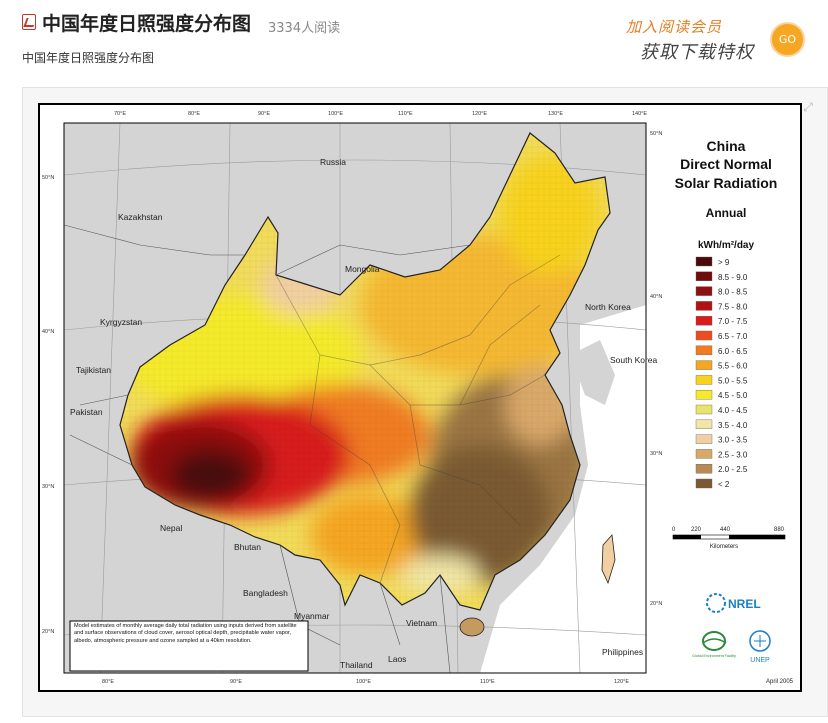  I want to click on label-tajikistan: Tajikistan, so click(93, 370).